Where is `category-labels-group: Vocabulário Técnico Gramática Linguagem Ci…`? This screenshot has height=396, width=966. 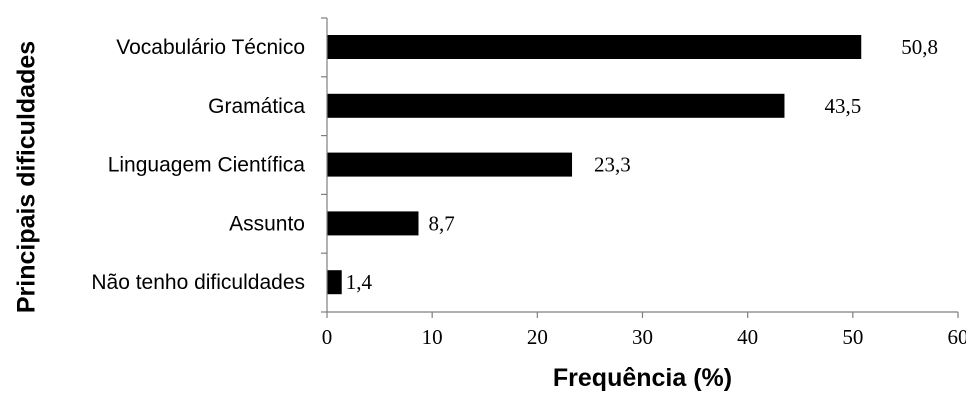 category-labels-group: Vocabulário Técnico Gramática Linguagem Ci… is located at coordinates (198, 165).